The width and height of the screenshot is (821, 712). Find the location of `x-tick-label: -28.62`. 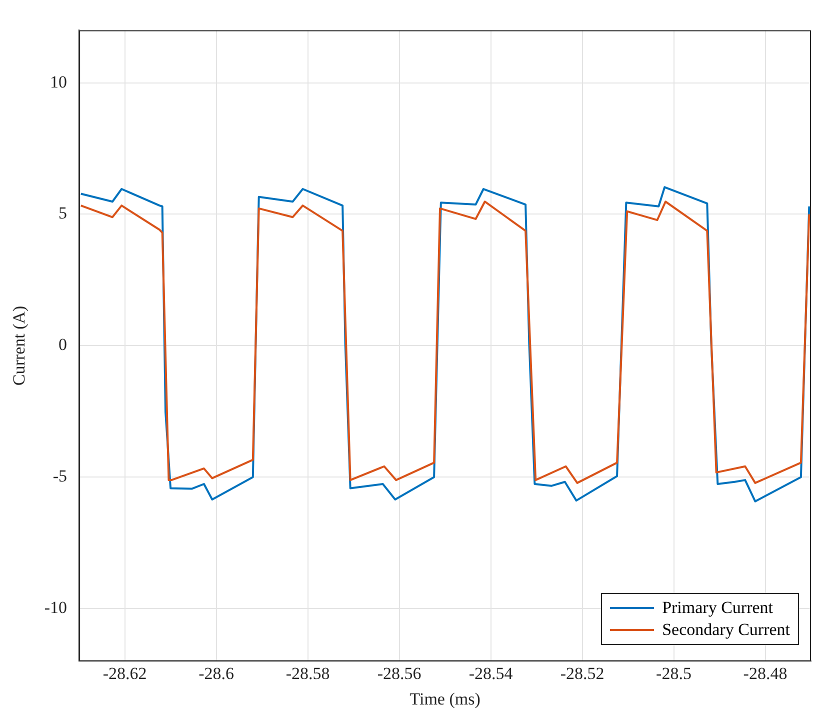

x-tick-label: -28.62 is located at coordinates (124, 673).